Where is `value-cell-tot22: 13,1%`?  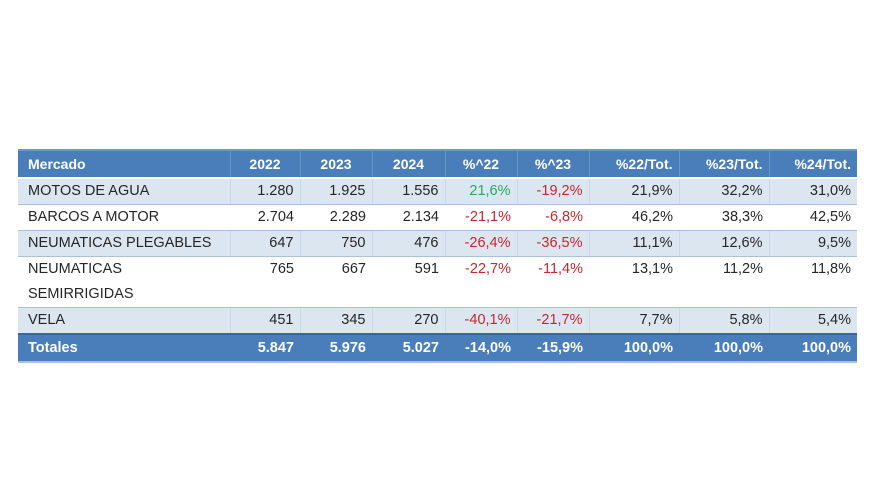
value-cell-tot22: 13,1% is located at coordinates (634, 282).